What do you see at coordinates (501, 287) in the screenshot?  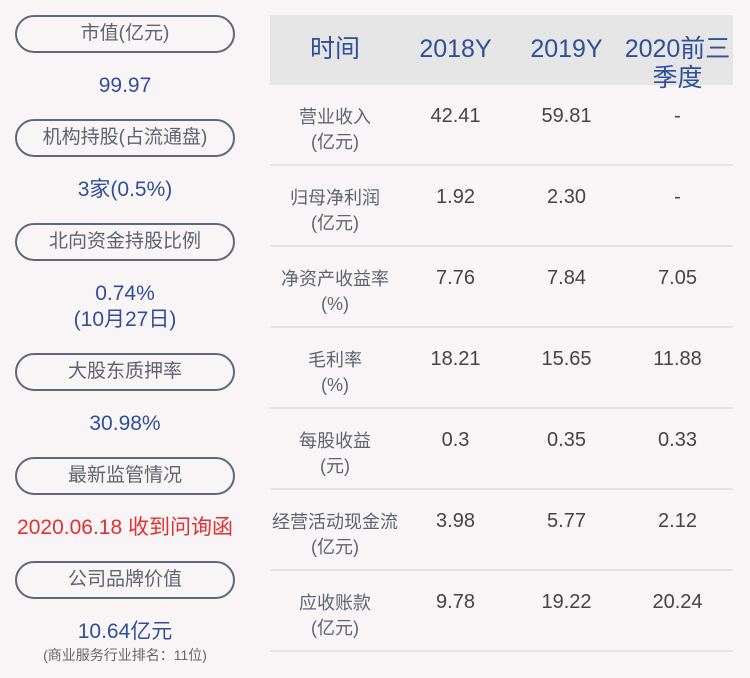 I see `table-row: 净资产收益率 (%) 7.76 7.84 7.05` at bounding box center [501, 287].